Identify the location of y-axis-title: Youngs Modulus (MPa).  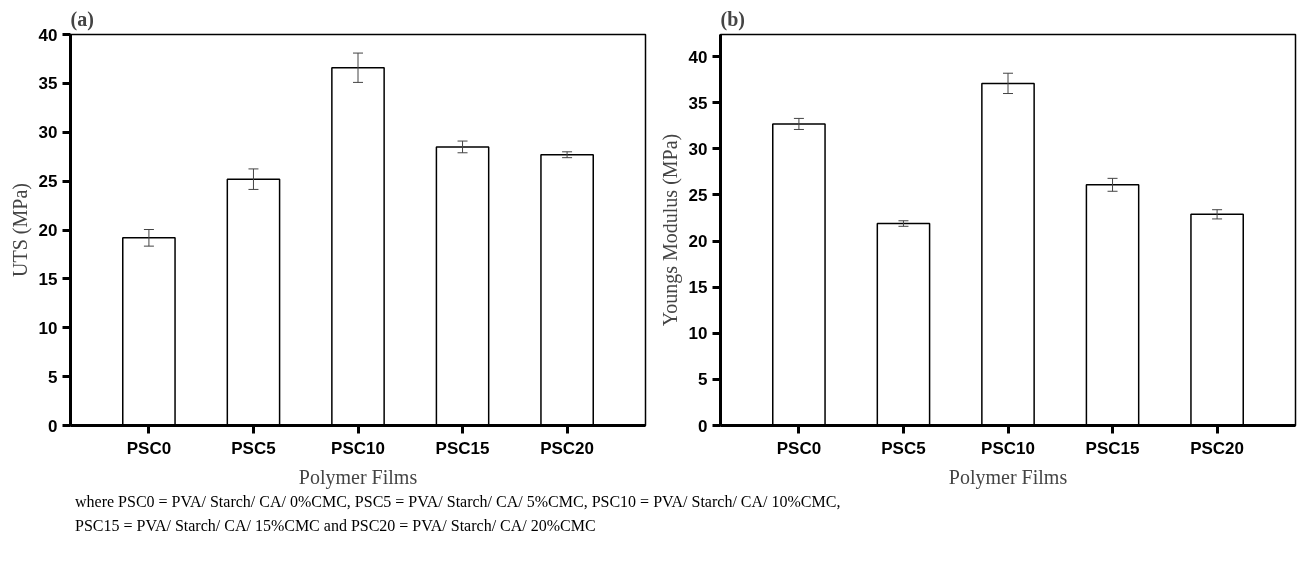
(670, 230).